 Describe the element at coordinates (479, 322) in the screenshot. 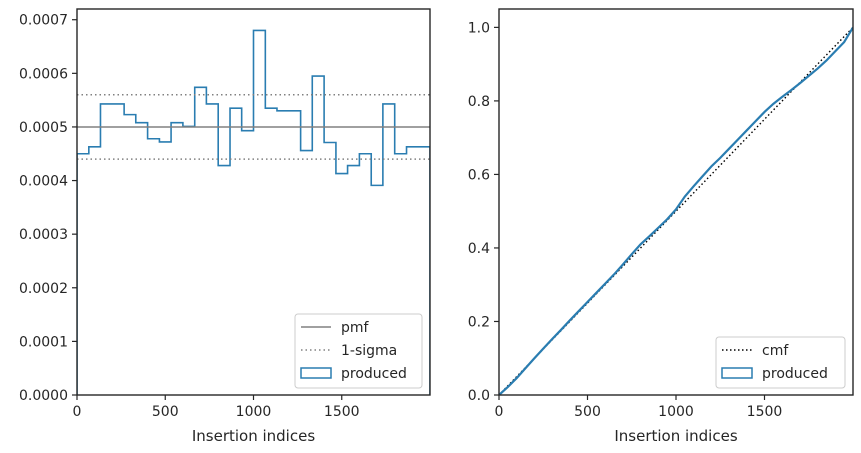

I see `y-tick-label: 0.2` at that location.